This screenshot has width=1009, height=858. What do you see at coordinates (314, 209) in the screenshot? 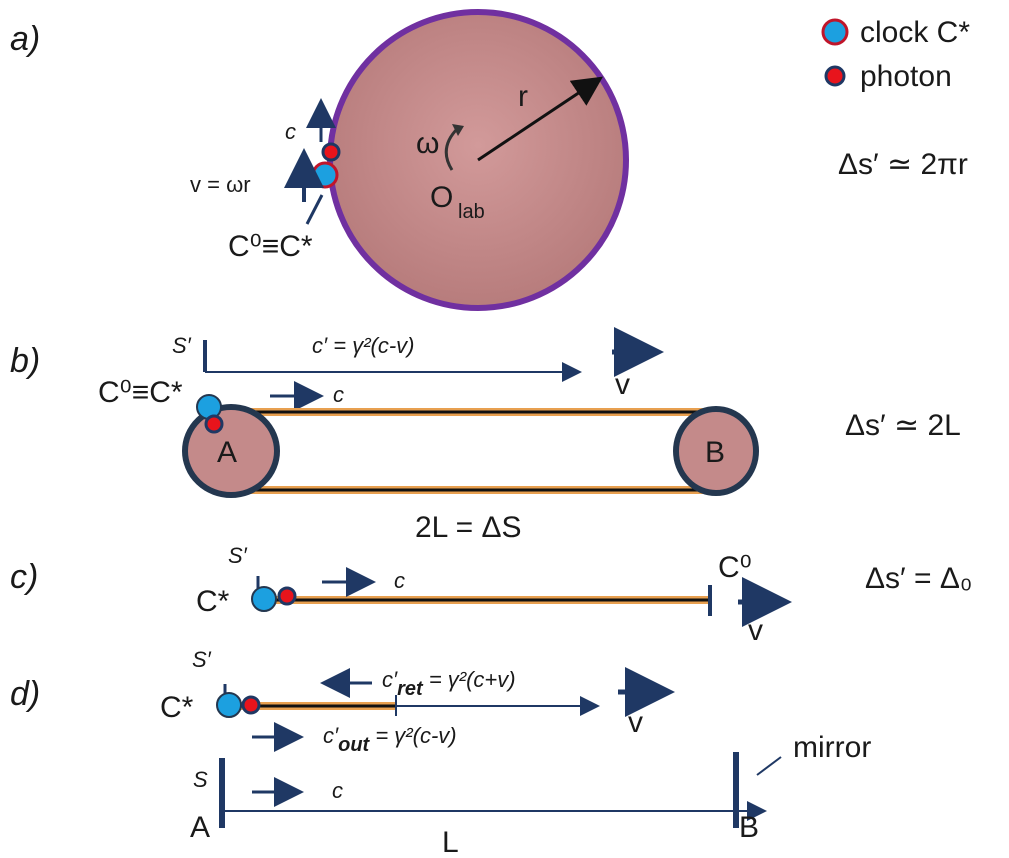
I see `clock-pointer` at bounding box center [314, 209].